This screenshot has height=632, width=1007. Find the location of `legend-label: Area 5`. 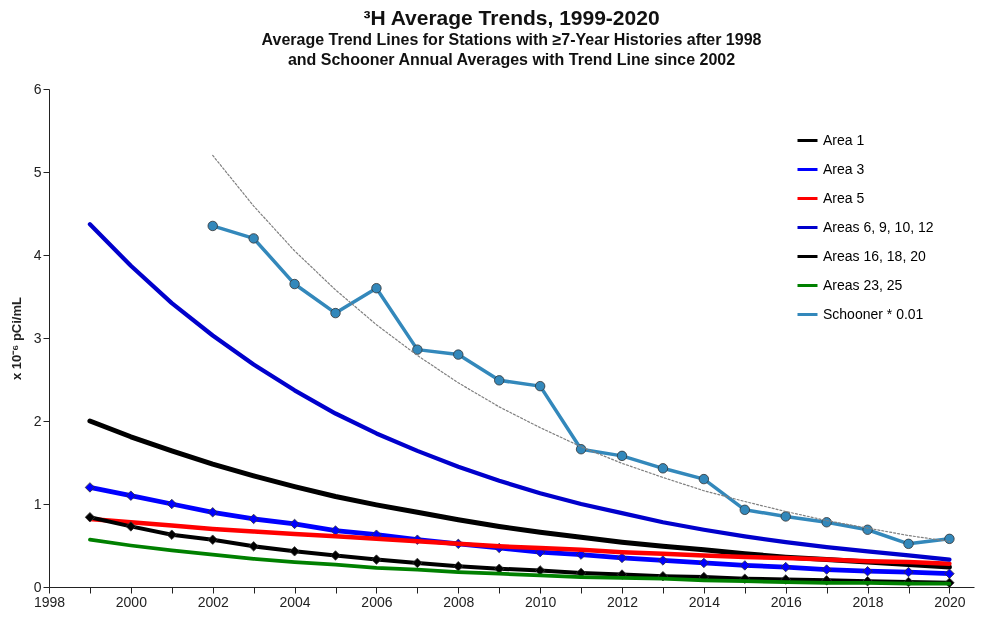

legend-label: Area 5 is located at coordinates (844, 197).